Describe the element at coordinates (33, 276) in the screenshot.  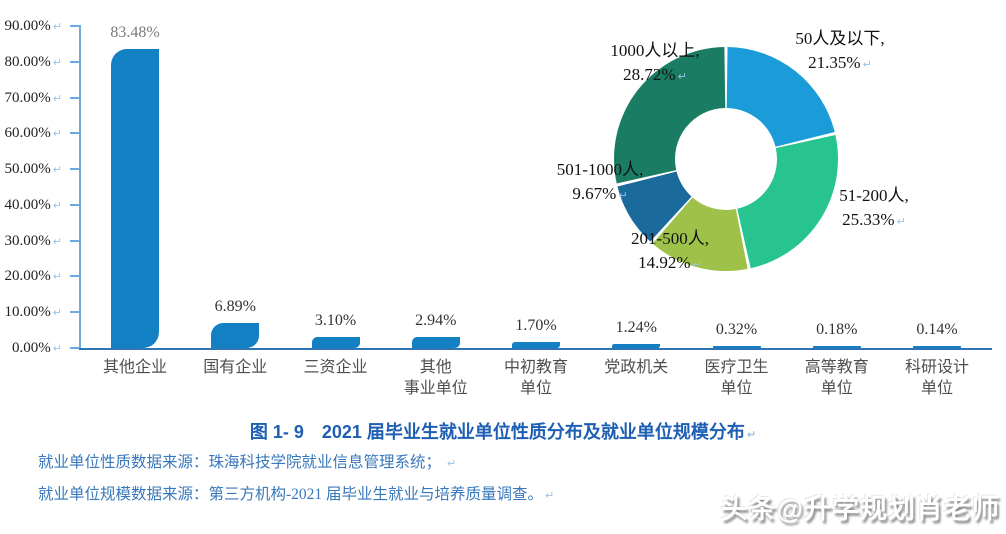
I see `y-tick-label: 20.00% ↵` at that location.